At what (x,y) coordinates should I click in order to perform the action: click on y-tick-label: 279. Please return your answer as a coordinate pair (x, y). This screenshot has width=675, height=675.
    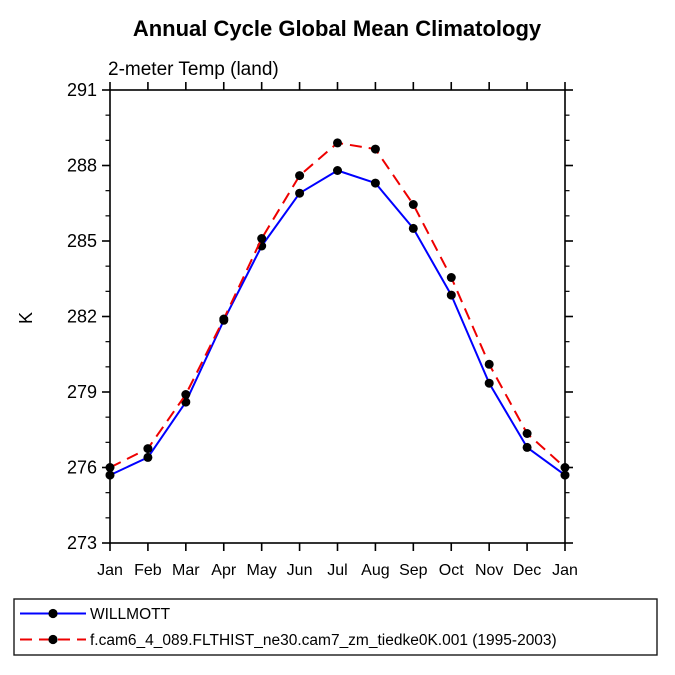
    Looking at the image, I should click on (82, 392).